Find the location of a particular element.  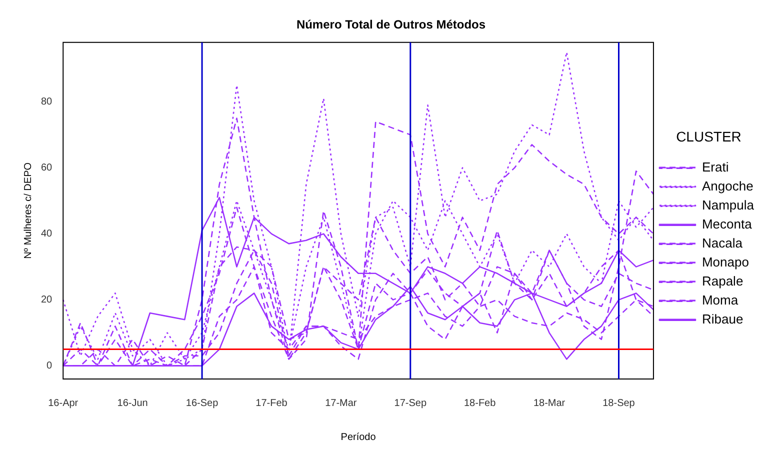

legend-label: Nampula is located at coordinates (728, 204).